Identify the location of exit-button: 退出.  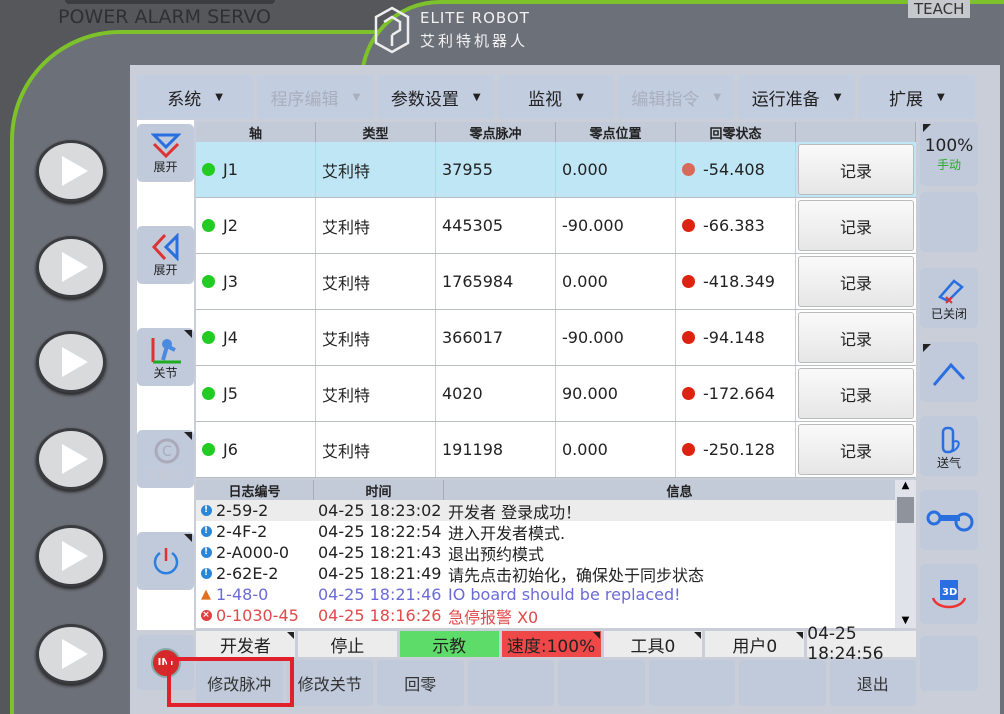
(872, 683).